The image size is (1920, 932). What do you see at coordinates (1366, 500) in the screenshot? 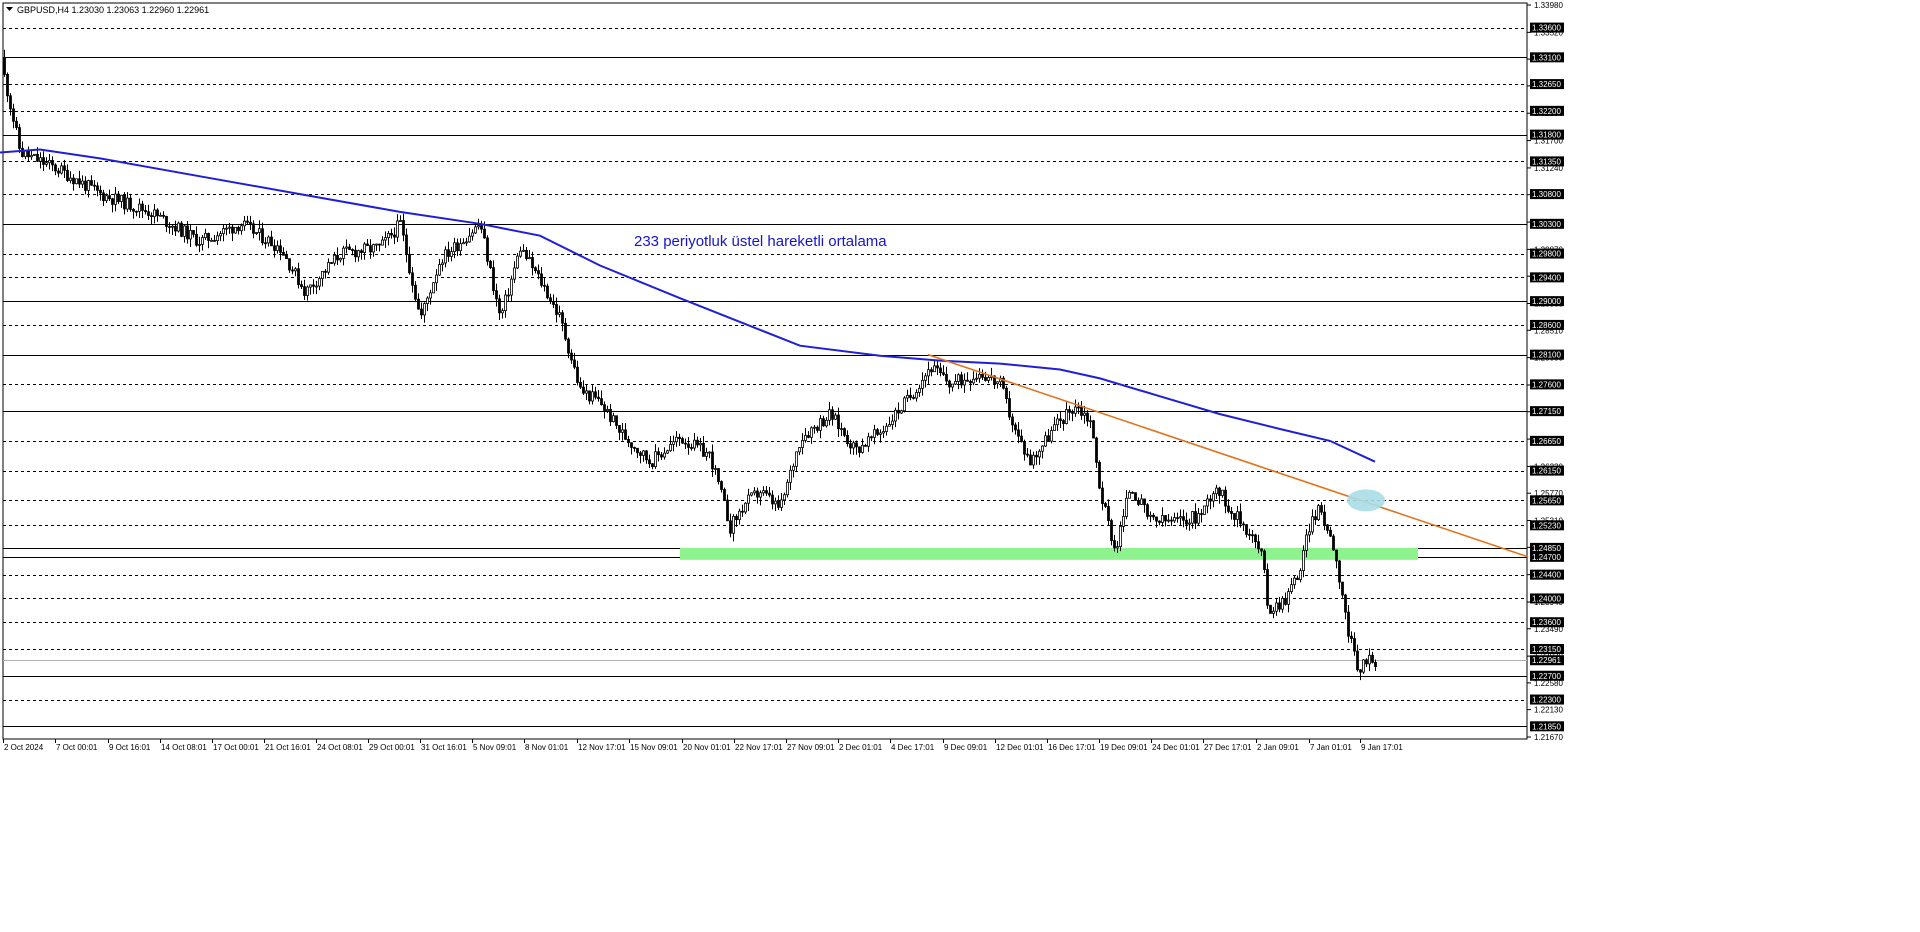
I see `highlight-ellipse` at bounding box center [1366, 500].